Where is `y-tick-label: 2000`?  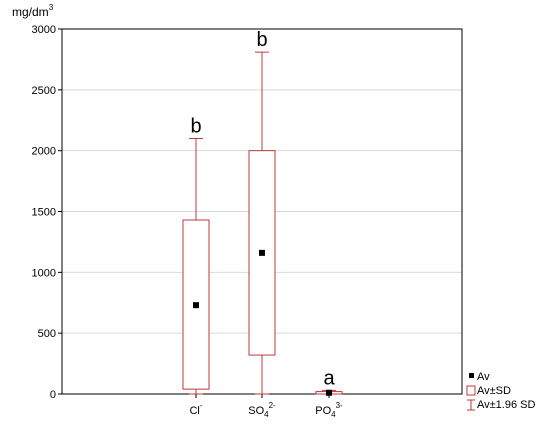
y-tick-label: 2000 is located at coordinates (44, 152).